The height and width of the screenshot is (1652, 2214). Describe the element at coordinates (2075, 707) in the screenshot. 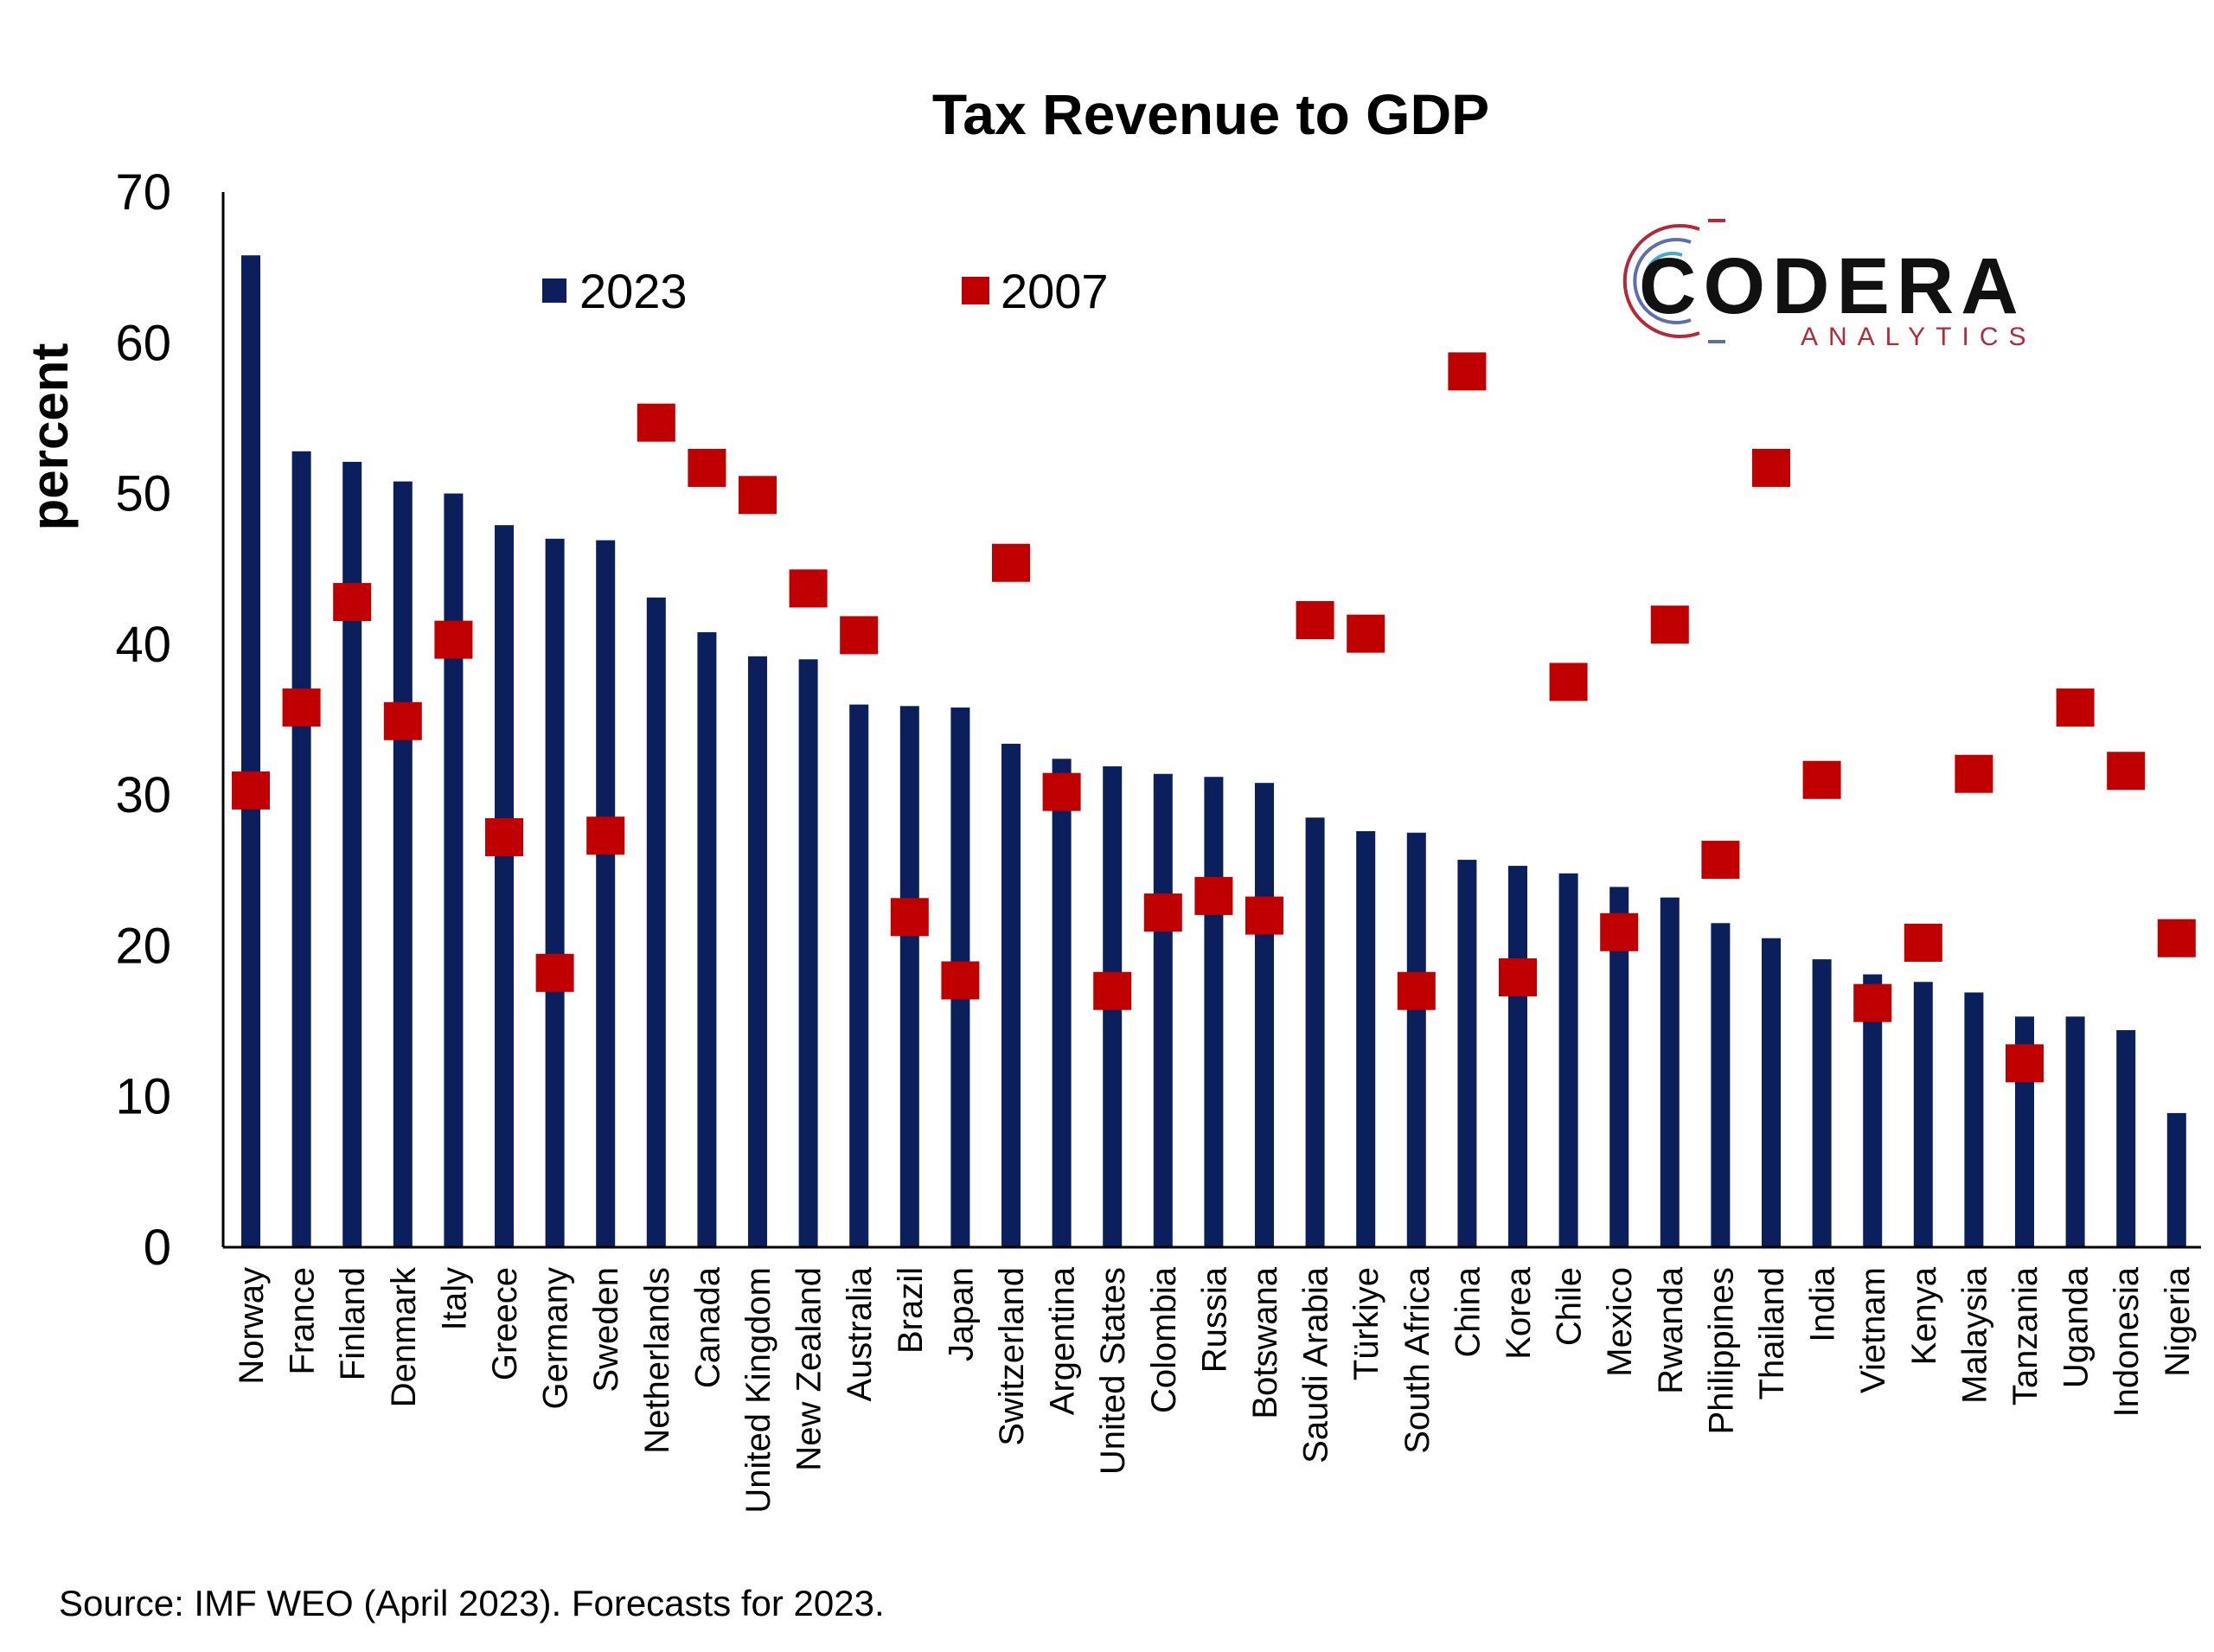

I see `marker-2007-uganda` at that location.